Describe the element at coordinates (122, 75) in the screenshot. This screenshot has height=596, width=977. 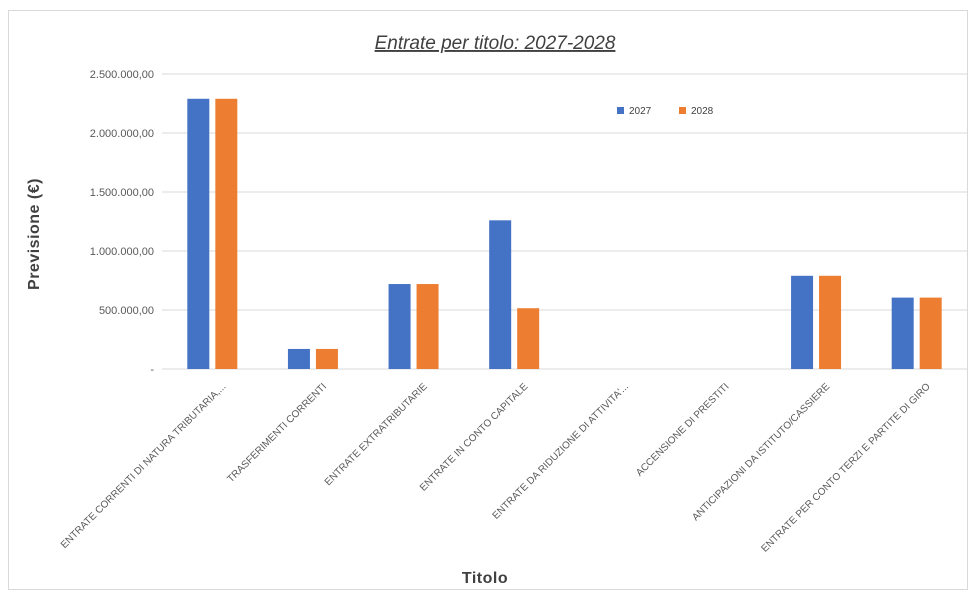
I see `y-tick-label: 2.500.000,00` at that location.